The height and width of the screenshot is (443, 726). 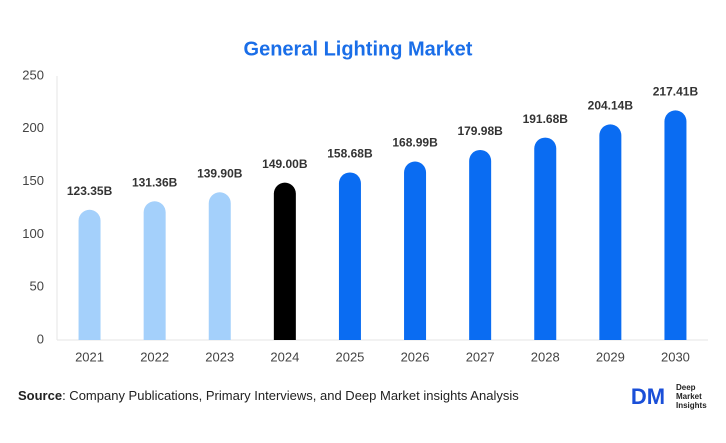 I want to click on y-tick-label: 200, so click(x=33, y=127).